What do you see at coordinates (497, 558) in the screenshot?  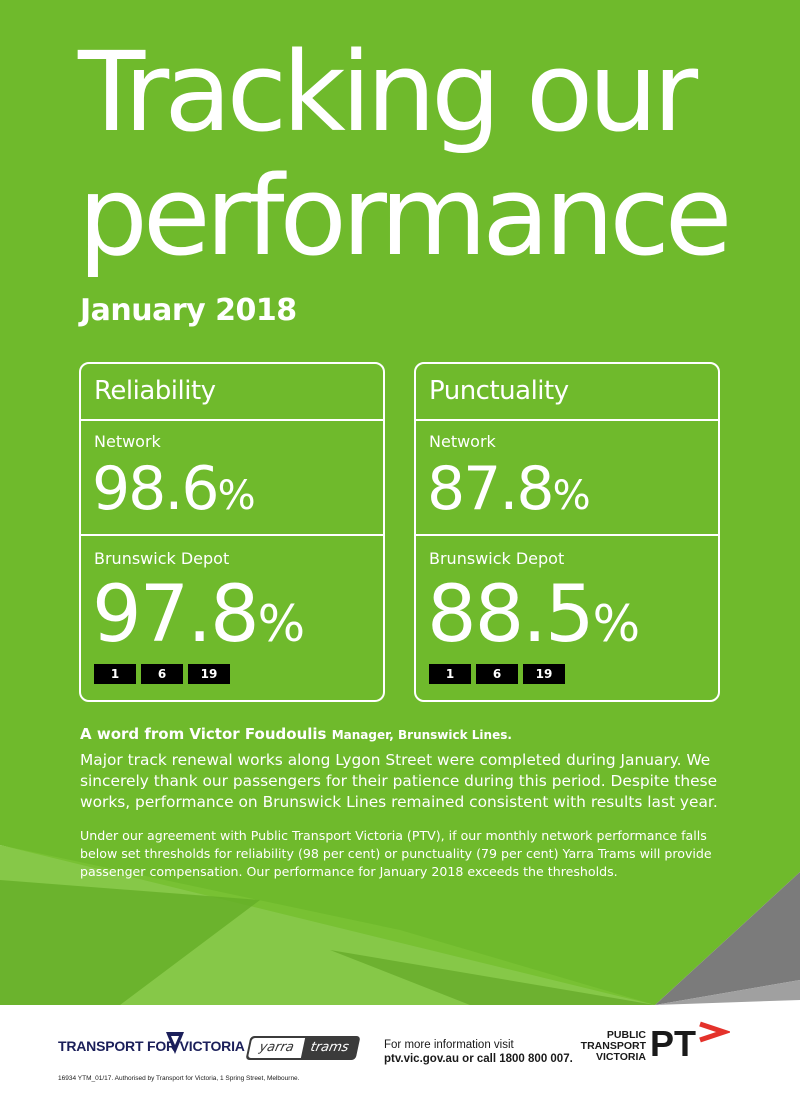 I see `punctuality-depot-label: Brunswick Depot` at bounding box center [497, 558].